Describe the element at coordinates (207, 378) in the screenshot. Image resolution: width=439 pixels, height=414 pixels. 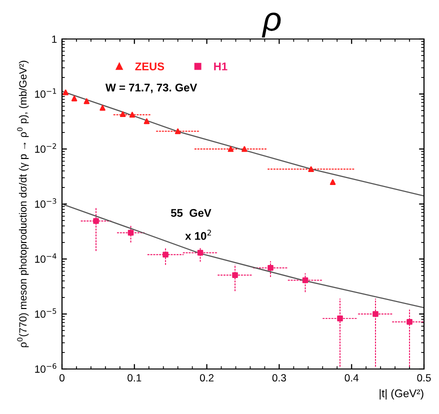
I see `x-tick-label: 0.2` at that location.